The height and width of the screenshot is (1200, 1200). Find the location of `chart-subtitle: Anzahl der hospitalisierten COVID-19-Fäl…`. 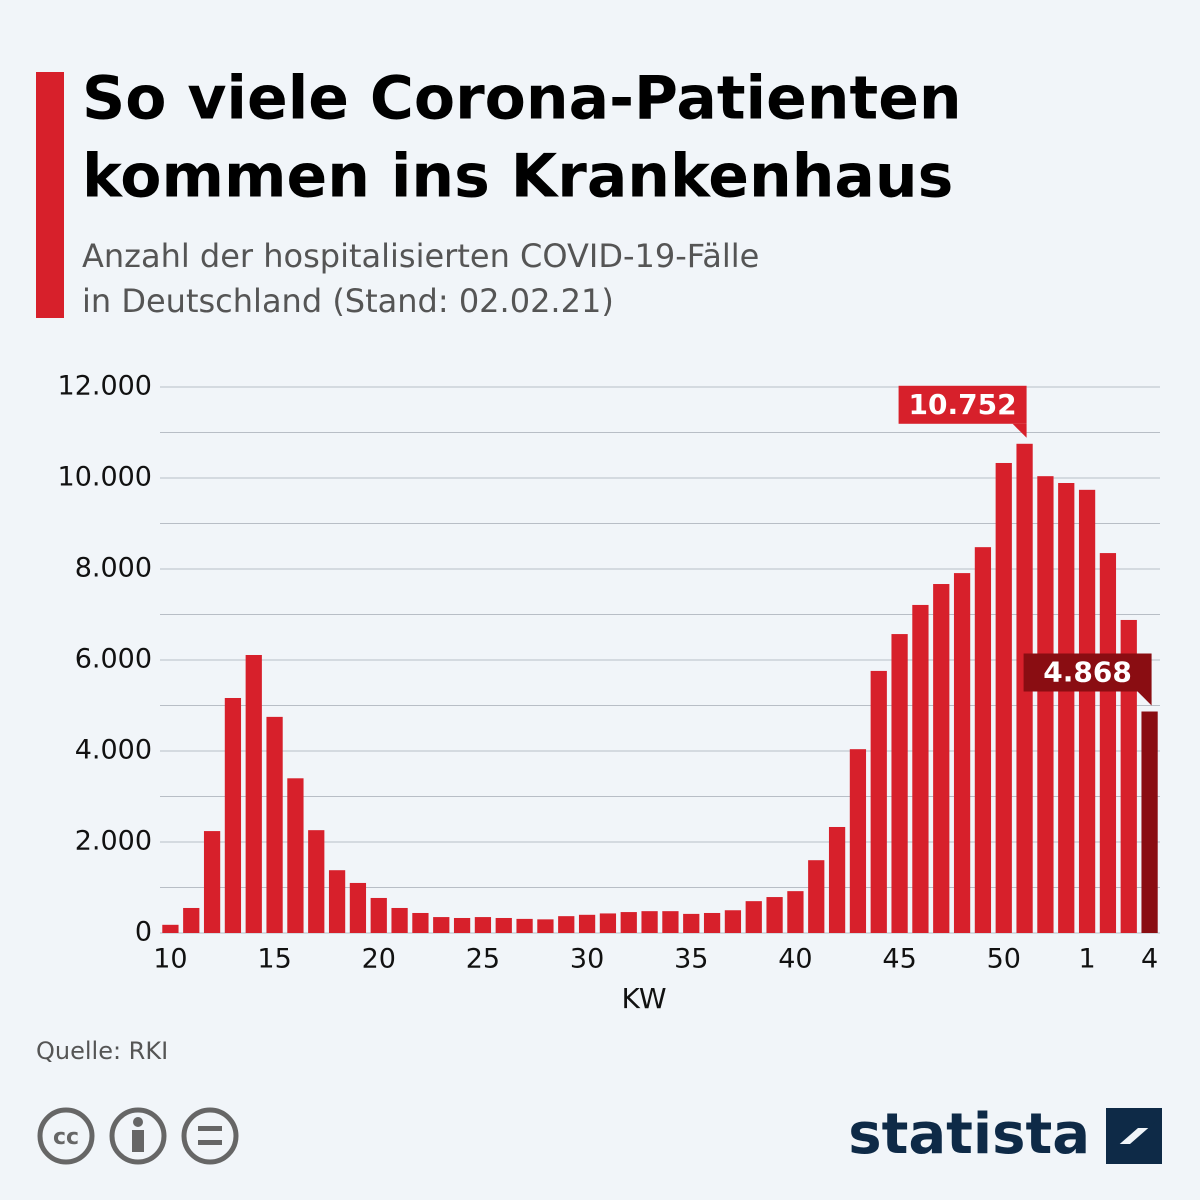

chart-subtitle: Anzahl der hospitalisierten COVID-19-Fäl… is located at coordinates (420, 256).